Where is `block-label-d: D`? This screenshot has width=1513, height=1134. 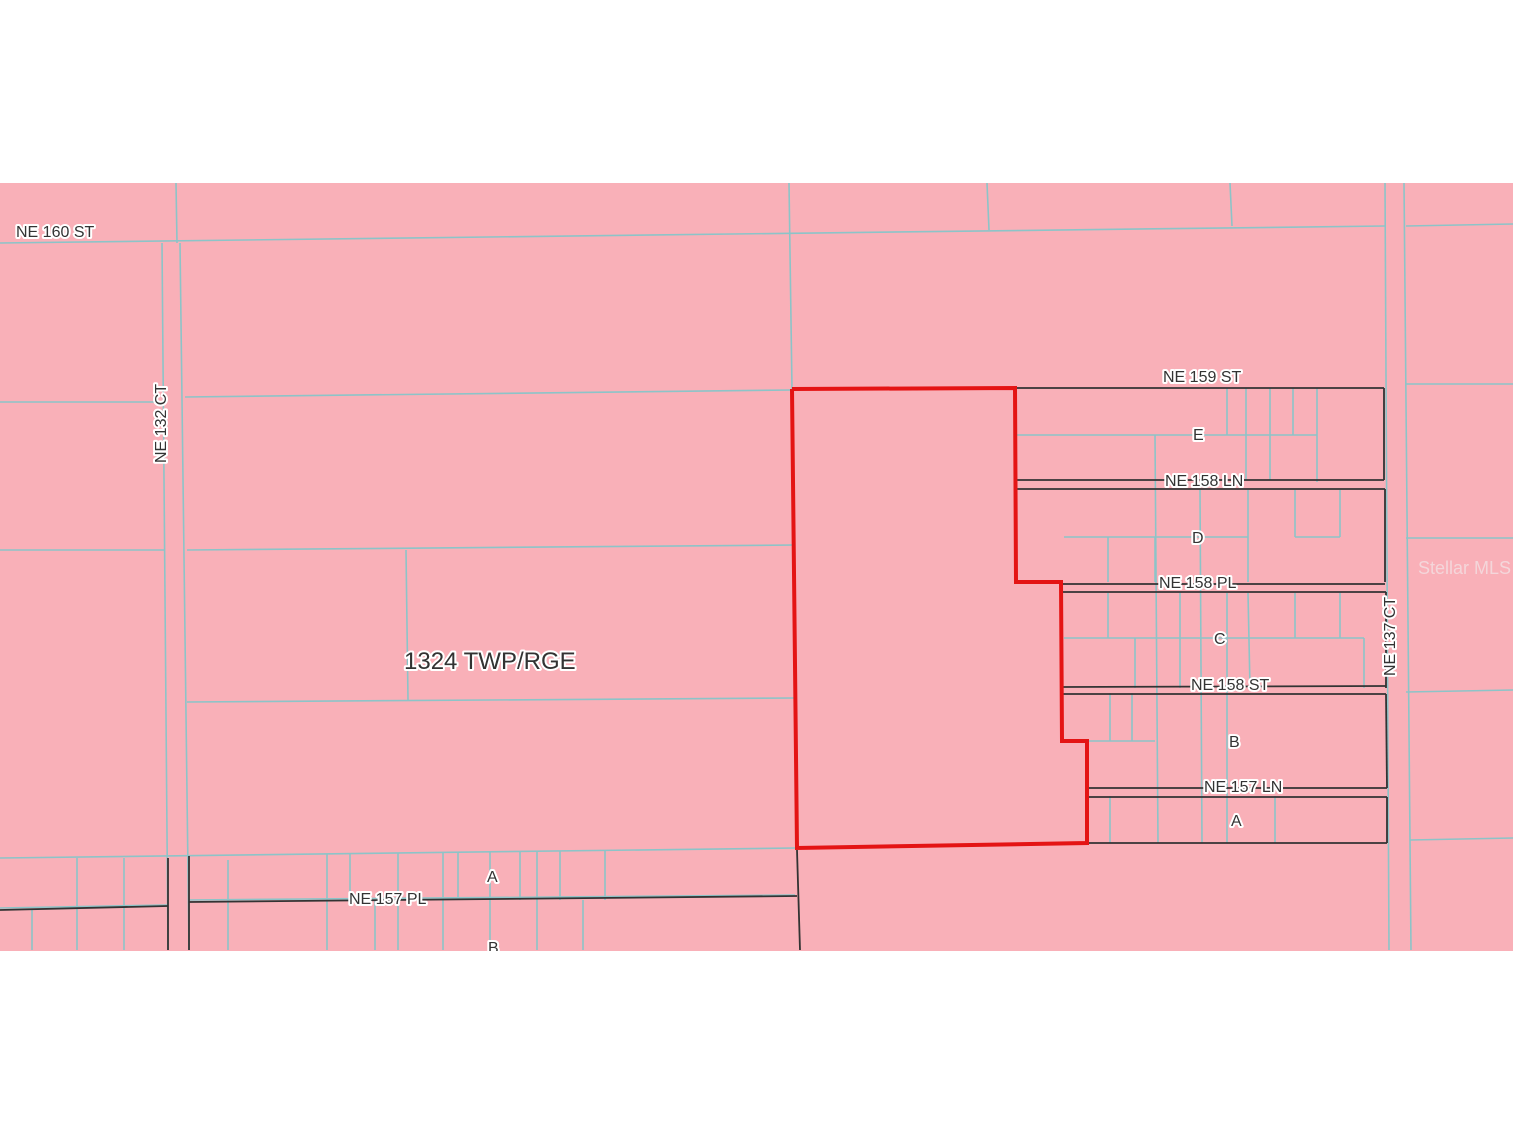
block-label-d: D is located at coordinates (1198, 538).